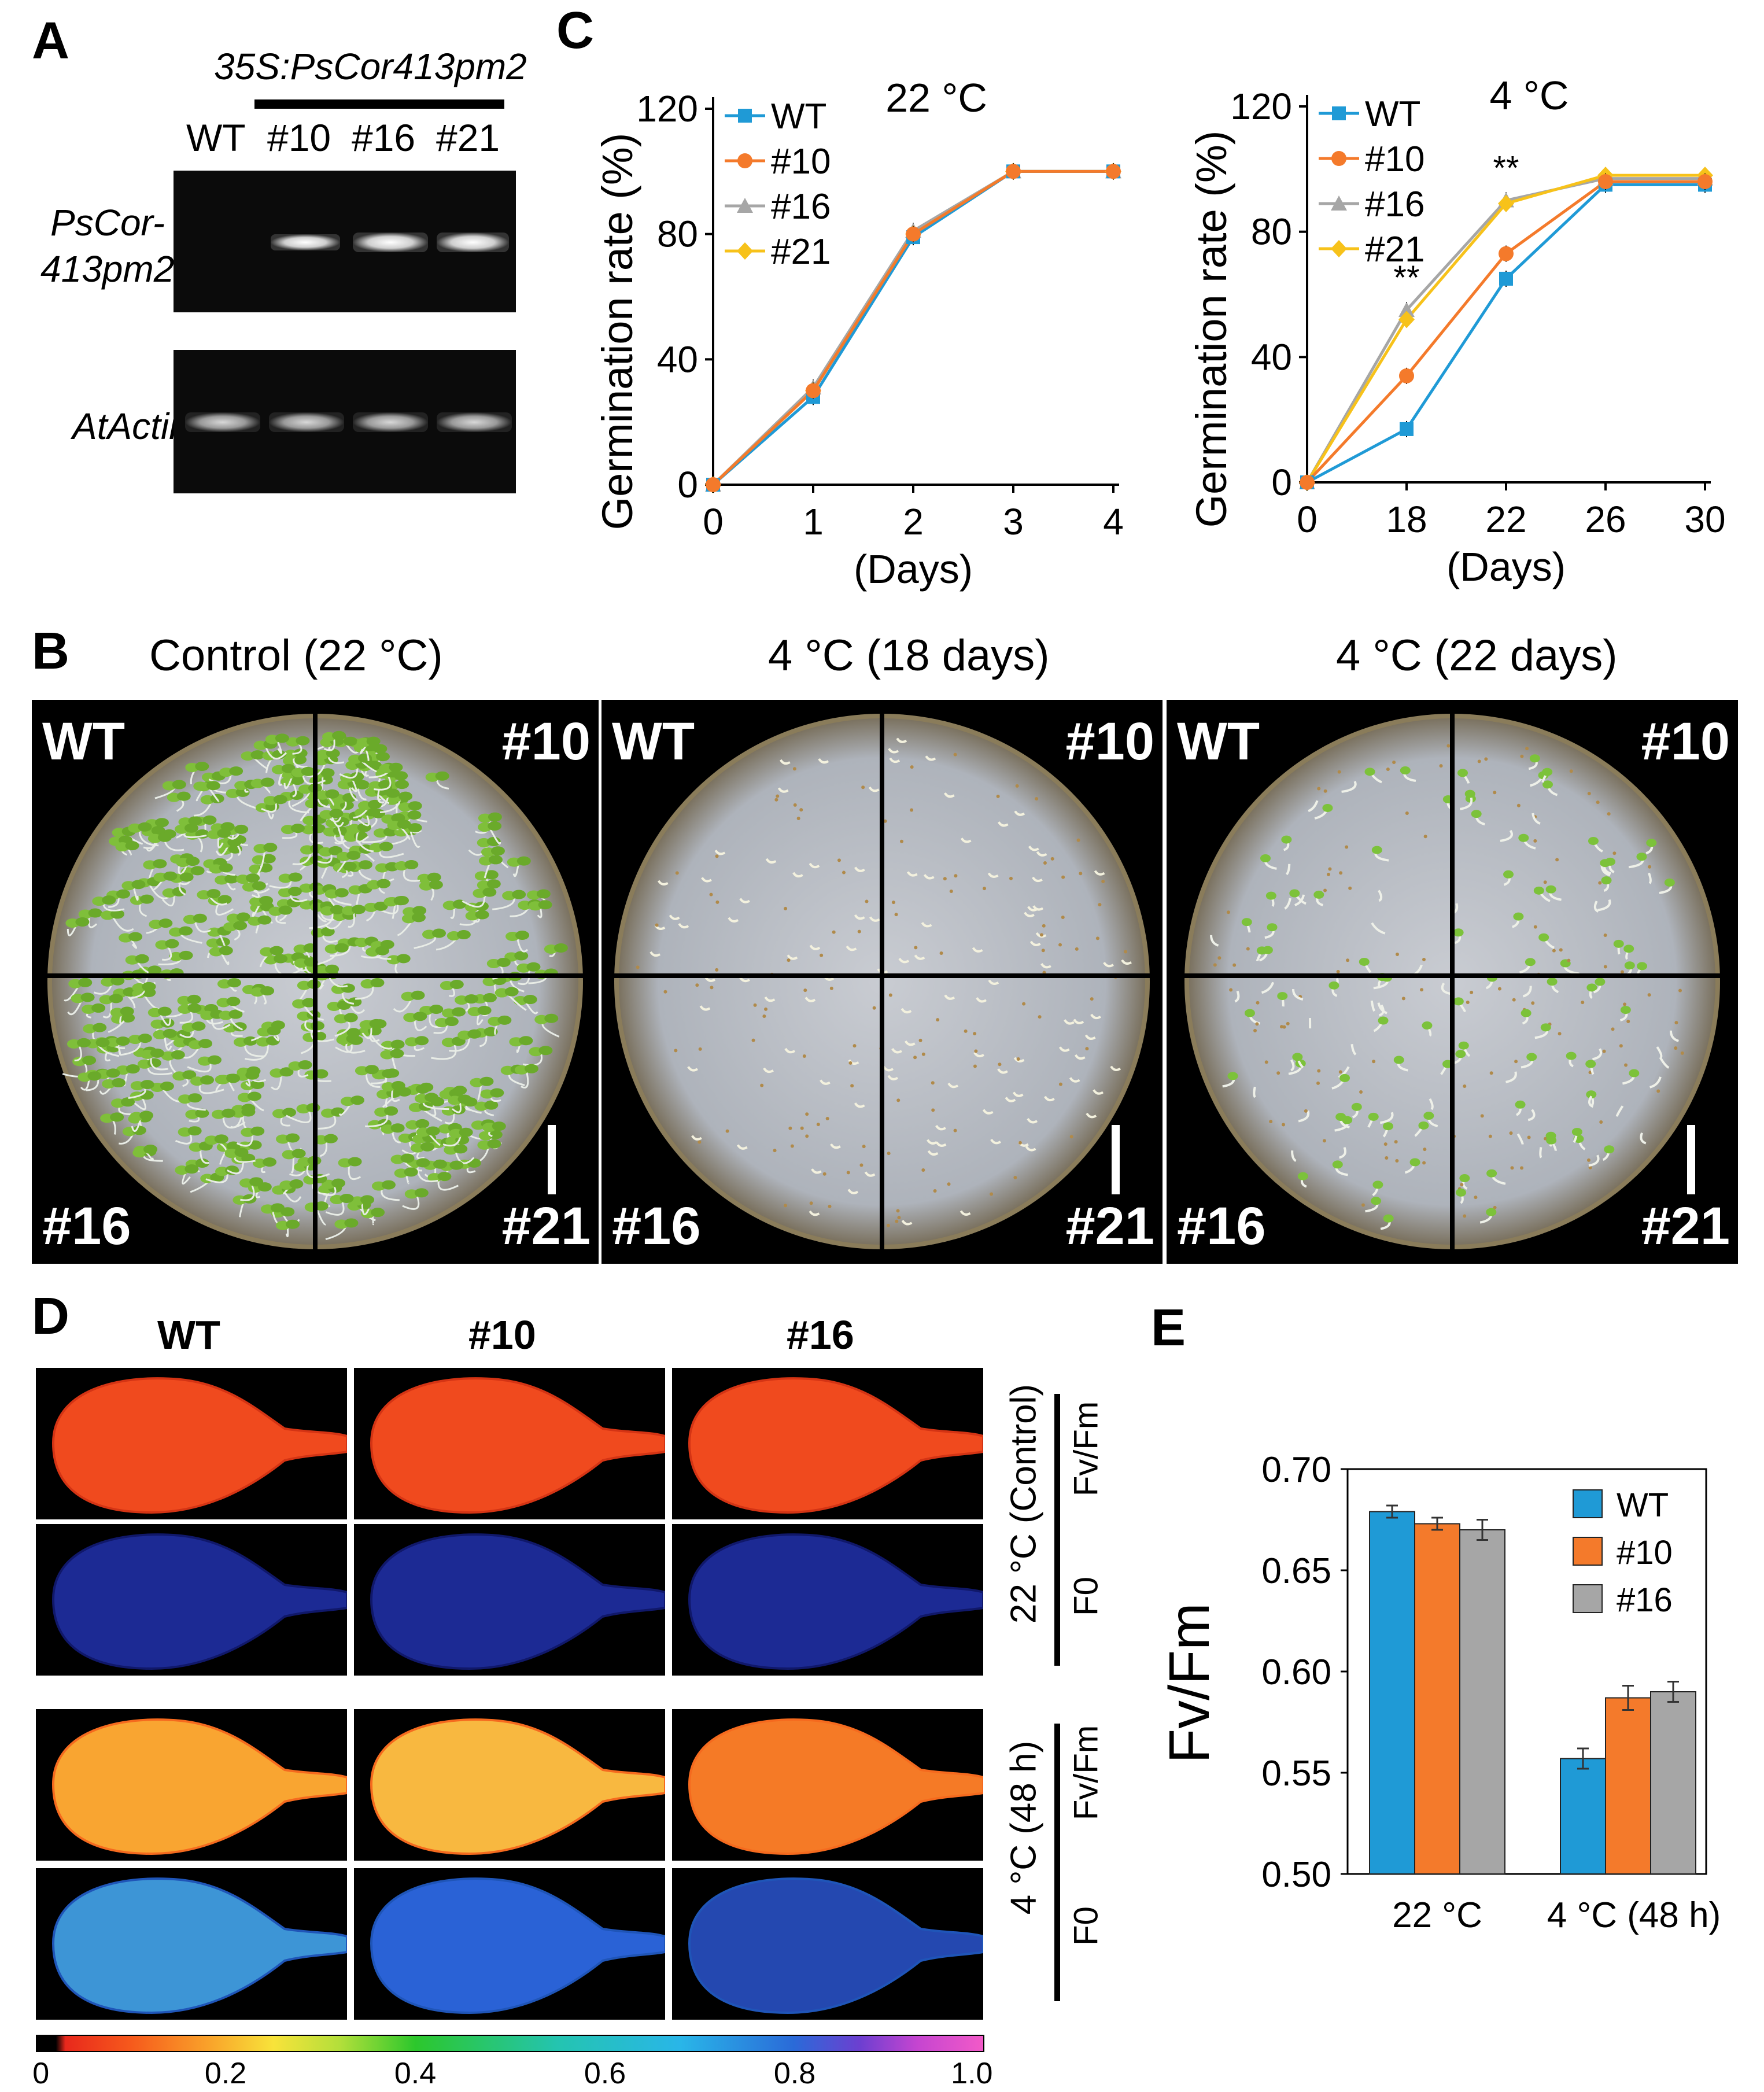 Image resolution: width=1764 pixels, height=2092 pixels. I want to click on c4-legend-label: #16, so click(1395, 204).